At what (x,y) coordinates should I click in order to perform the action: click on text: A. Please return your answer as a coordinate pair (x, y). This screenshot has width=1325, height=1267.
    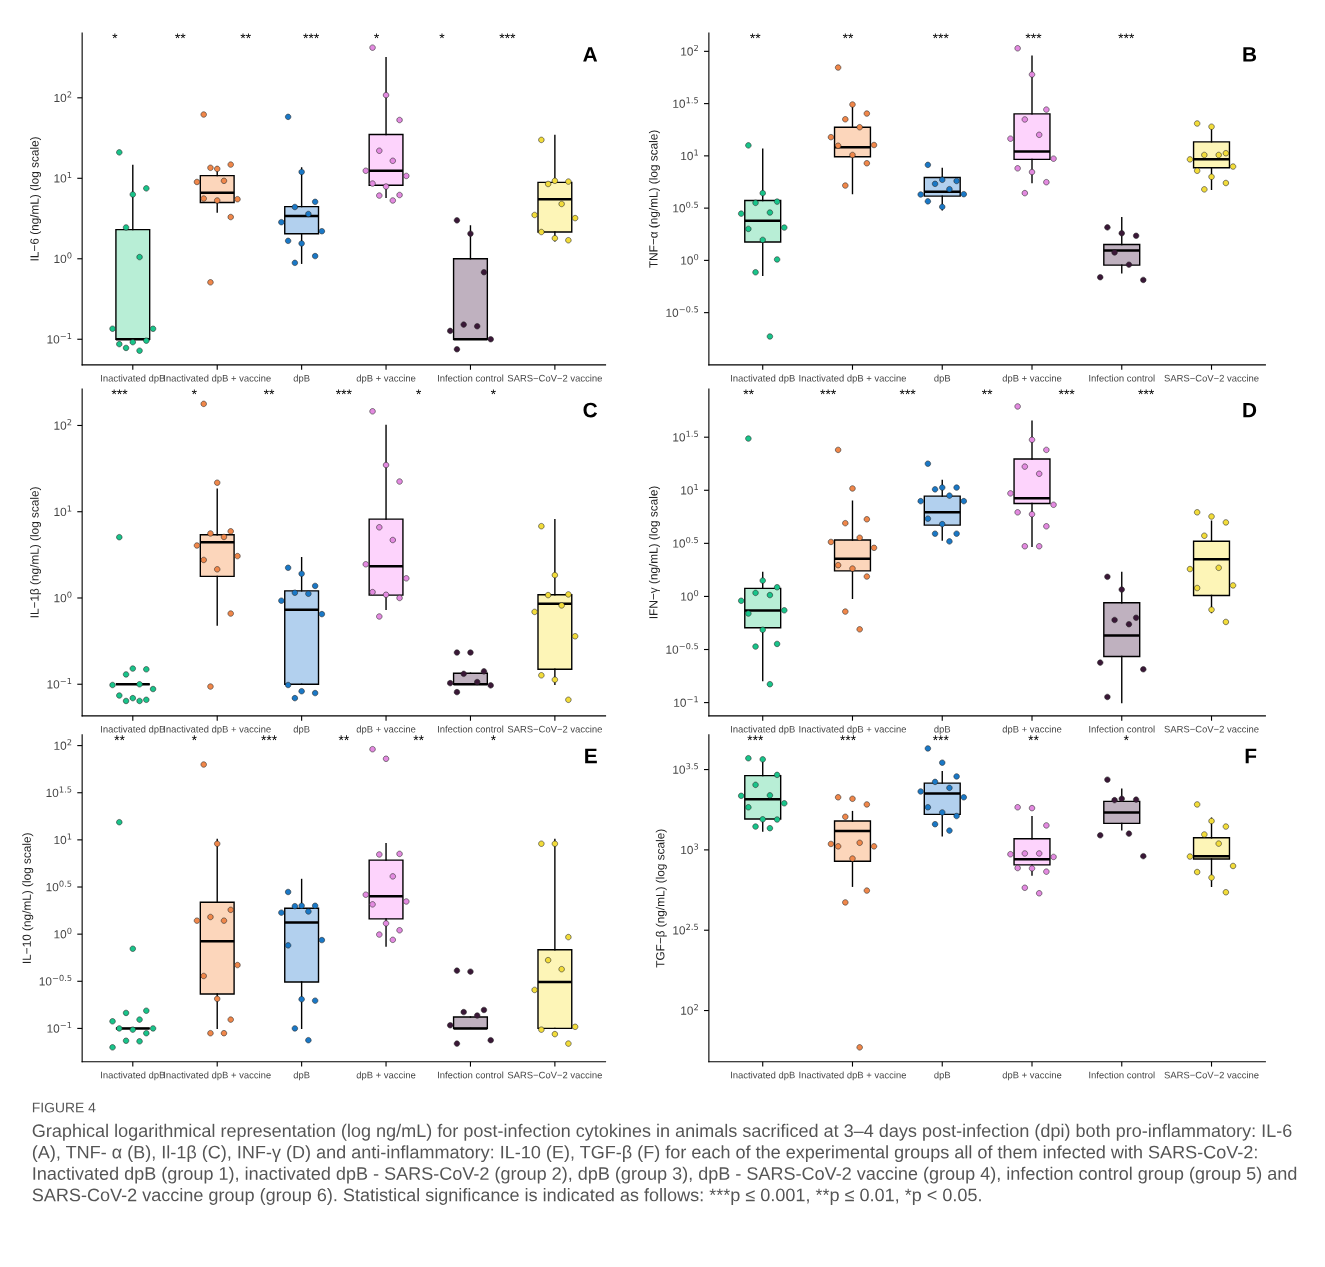
    Looking at the image, I should click on (590, 54).